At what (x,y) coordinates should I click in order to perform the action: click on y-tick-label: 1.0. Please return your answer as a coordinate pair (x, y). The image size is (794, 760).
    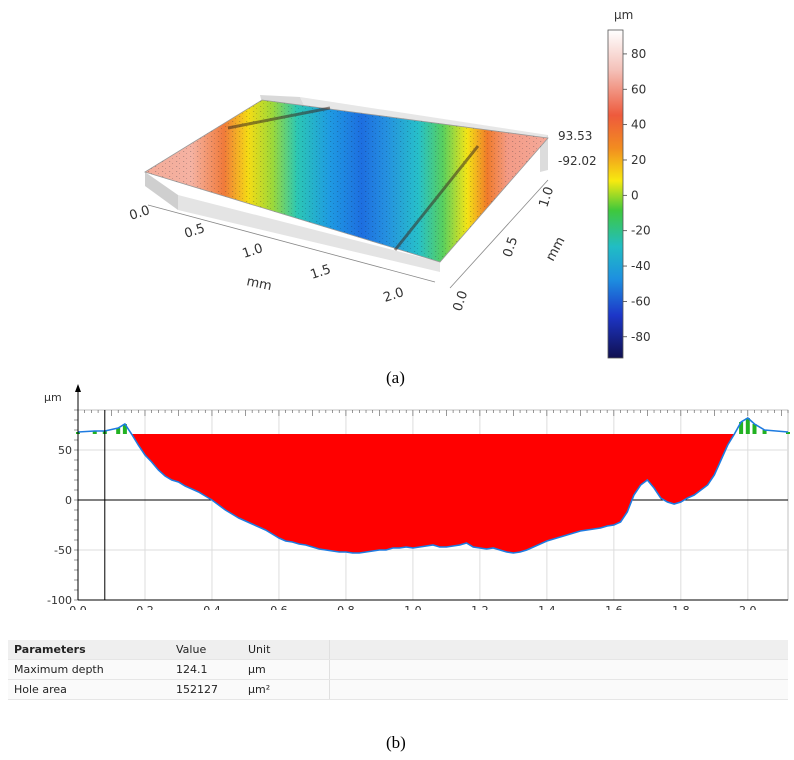
    Looking at the image, I should click on (547, 197).